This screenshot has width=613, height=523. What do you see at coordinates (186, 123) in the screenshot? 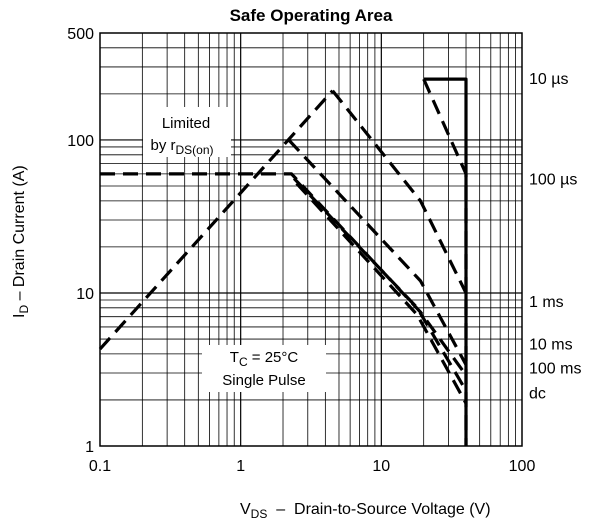
I see `limited-annotation-line1: Limited` at bounding box center [186, 123].